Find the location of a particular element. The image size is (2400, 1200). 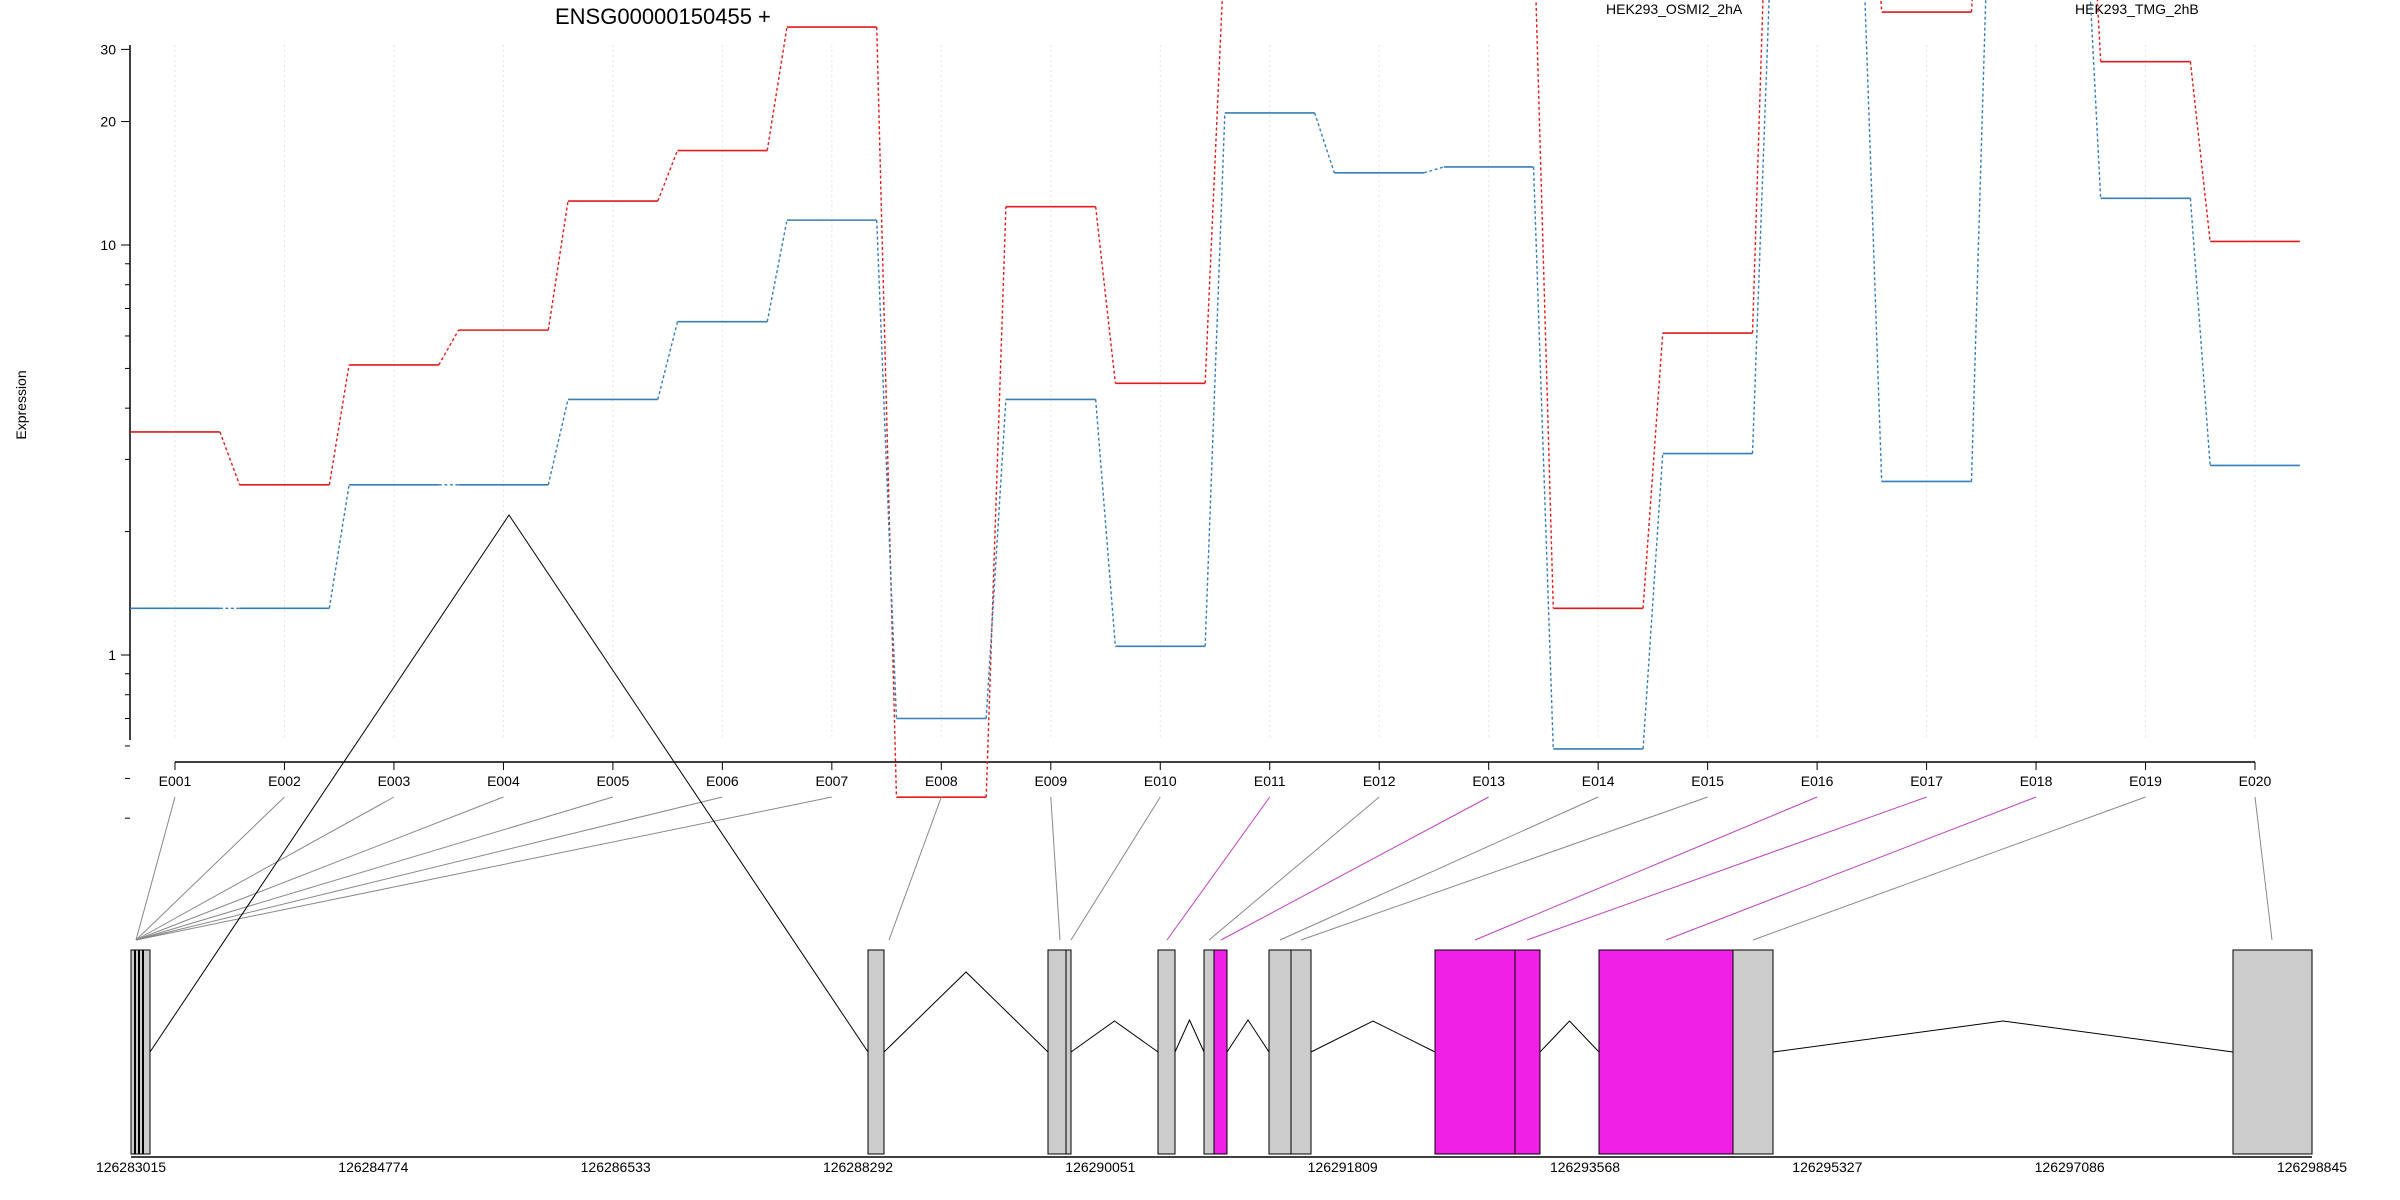

y-tick-label-10: 10 is located at coordinates (108, 245).